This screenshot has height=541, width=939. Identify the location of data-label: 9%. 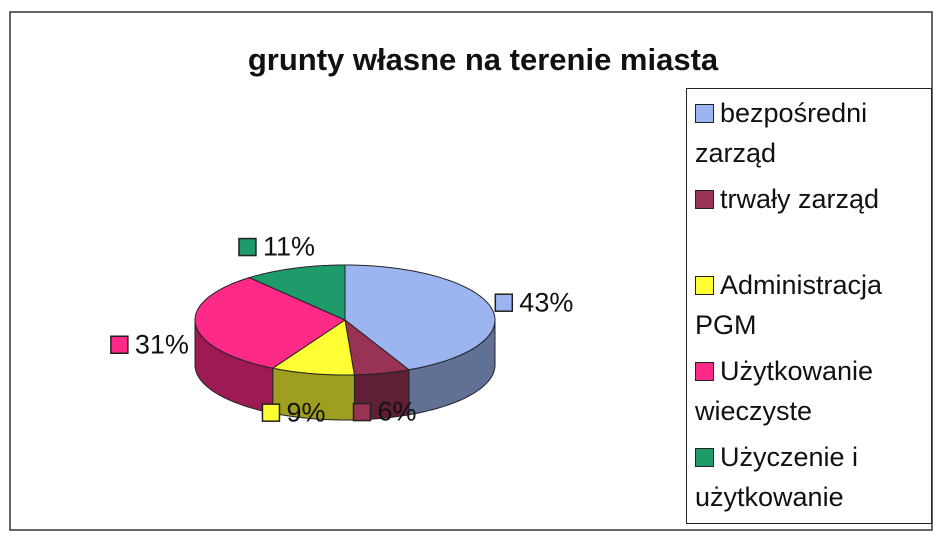
(305, 412).